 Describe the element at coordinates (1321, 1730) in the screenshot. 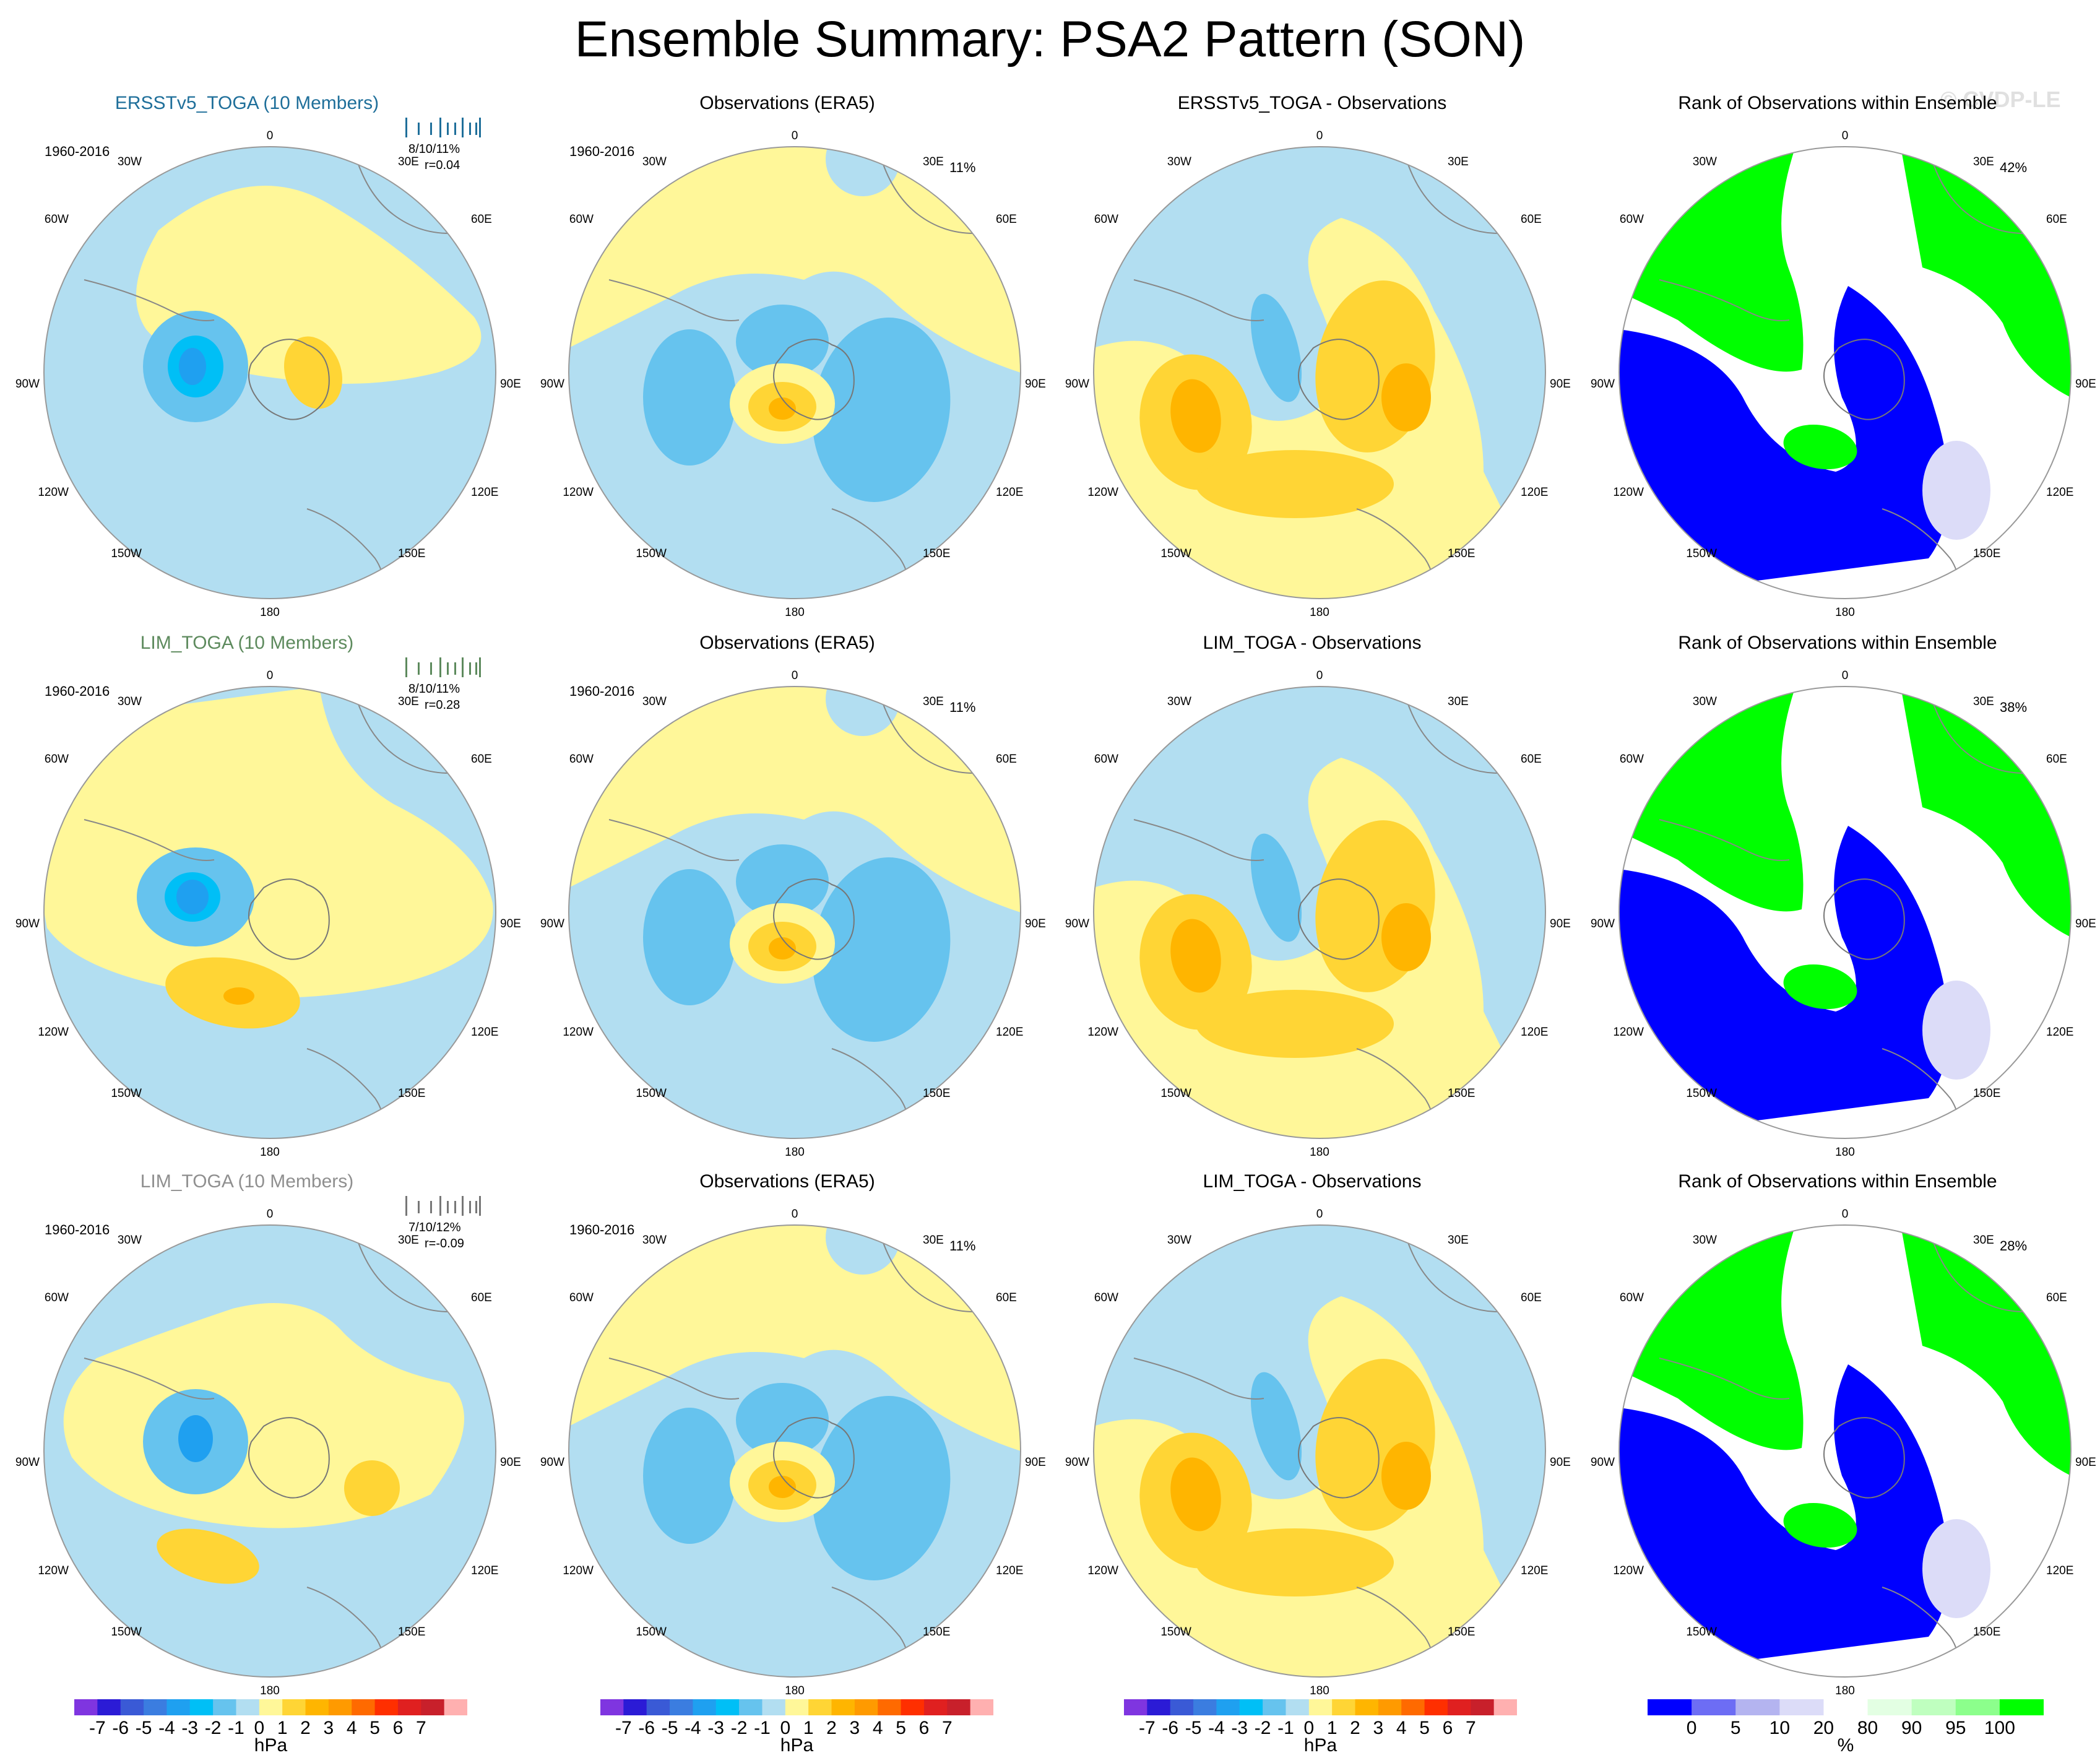

I see `colorbar-hpa-3: -7 -6 -5 -4 -3 -2 -1 0 1 2 3 4 5 6 7 hPa` at that location.